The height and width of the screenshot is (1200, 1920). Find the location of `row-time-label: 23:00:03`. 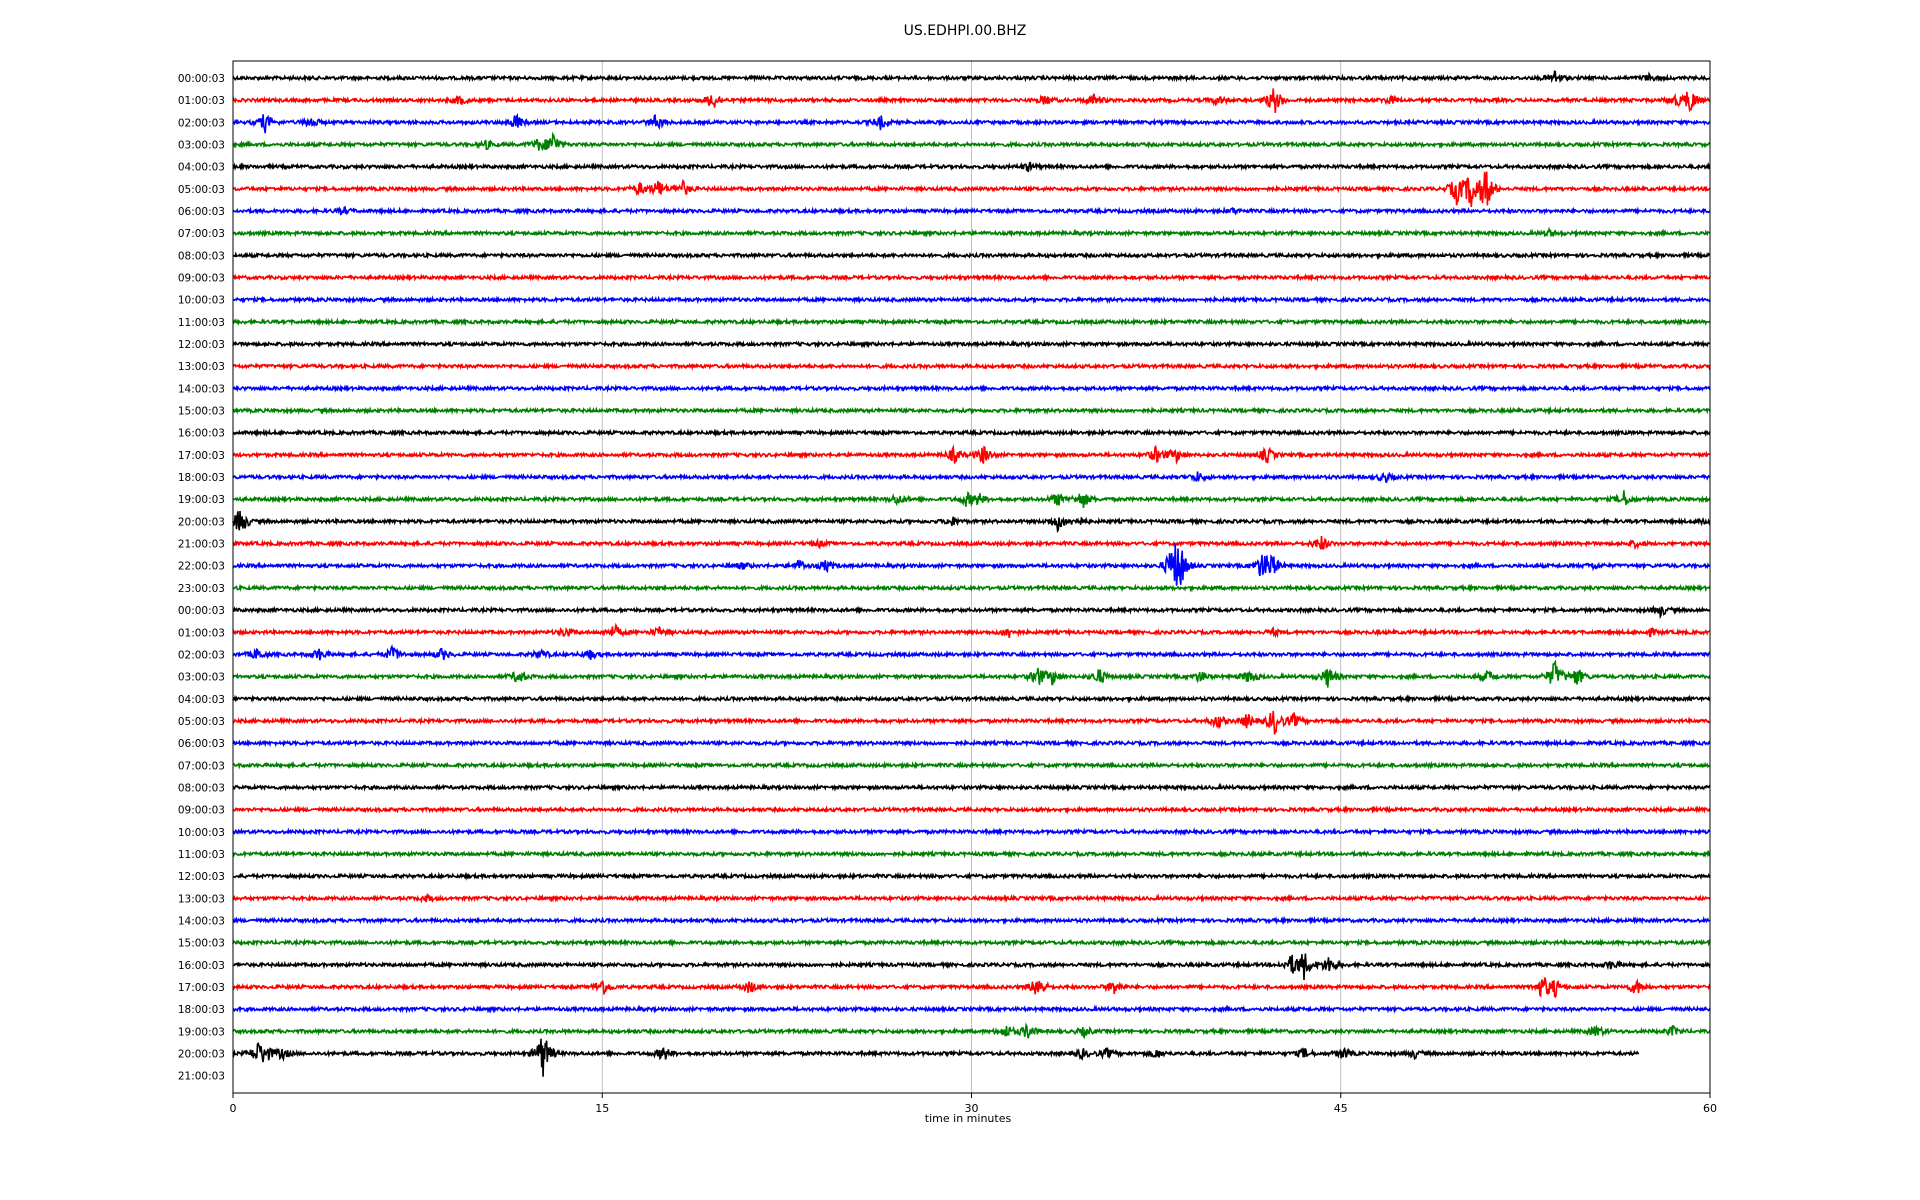

row-time-label: 23:00:03 is located at coordinates (201, 589).